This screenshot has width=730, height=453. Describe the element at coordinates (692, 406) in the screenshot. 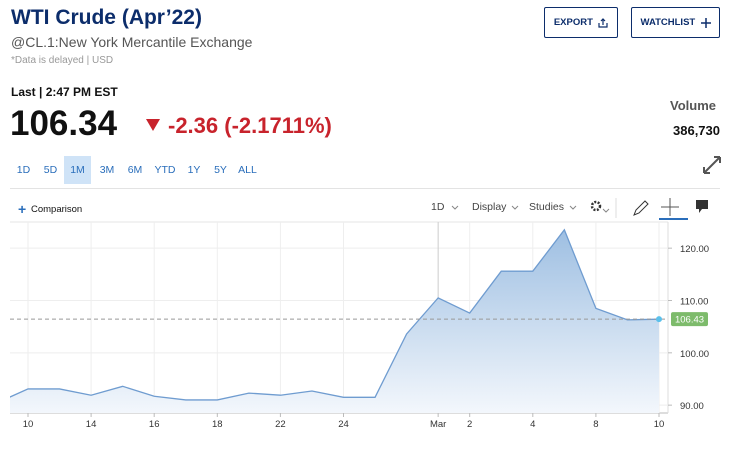

I see `y-tick-label: 90.00` at that location.